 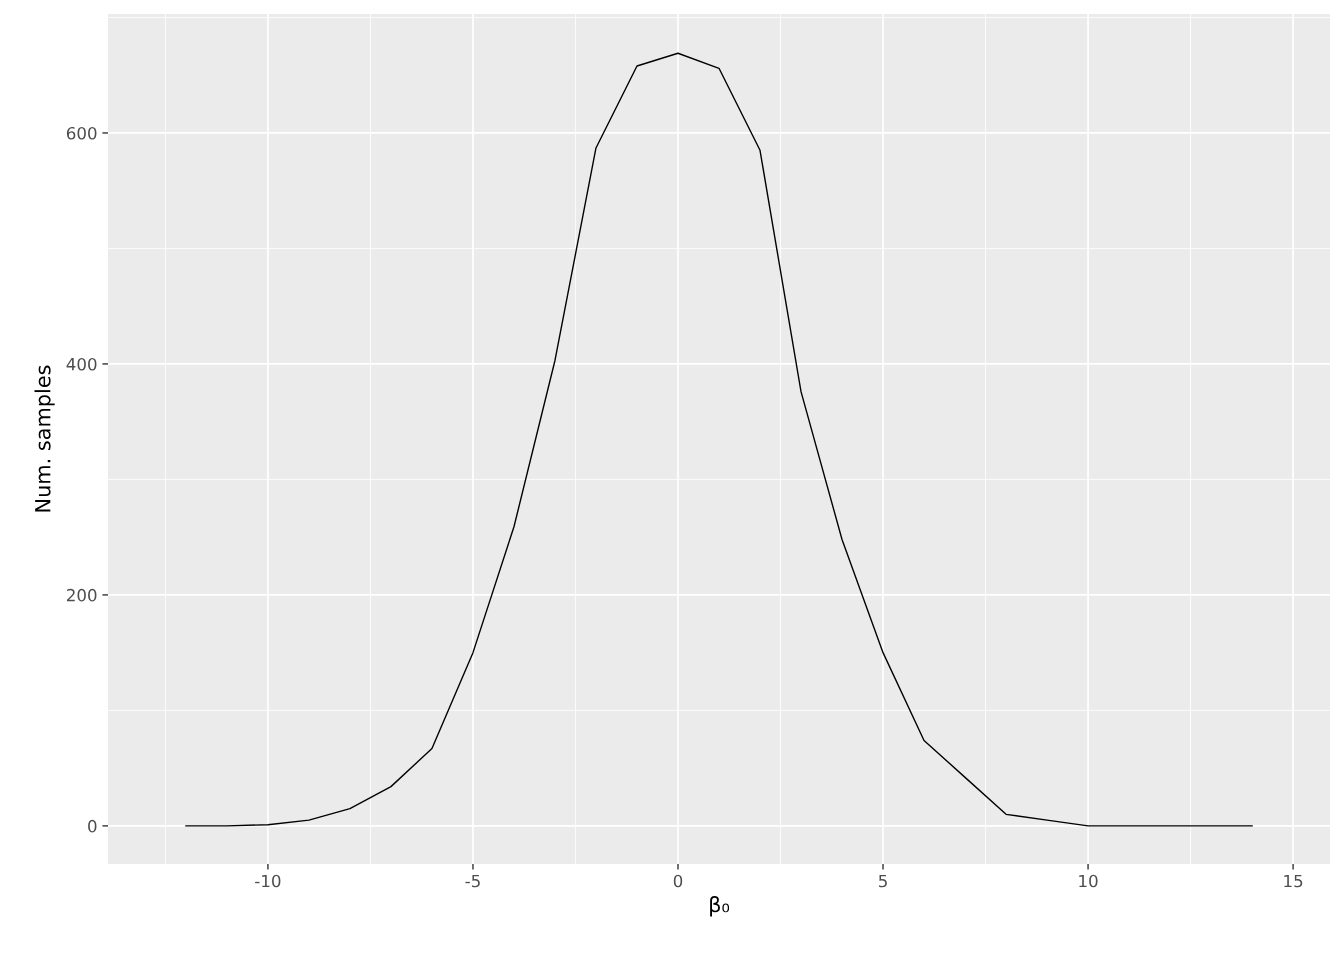 What do you see at coordinates (720, 906) in the screenshot?
I see `x-axis-title: β₀` at bounding box center [720, 906].